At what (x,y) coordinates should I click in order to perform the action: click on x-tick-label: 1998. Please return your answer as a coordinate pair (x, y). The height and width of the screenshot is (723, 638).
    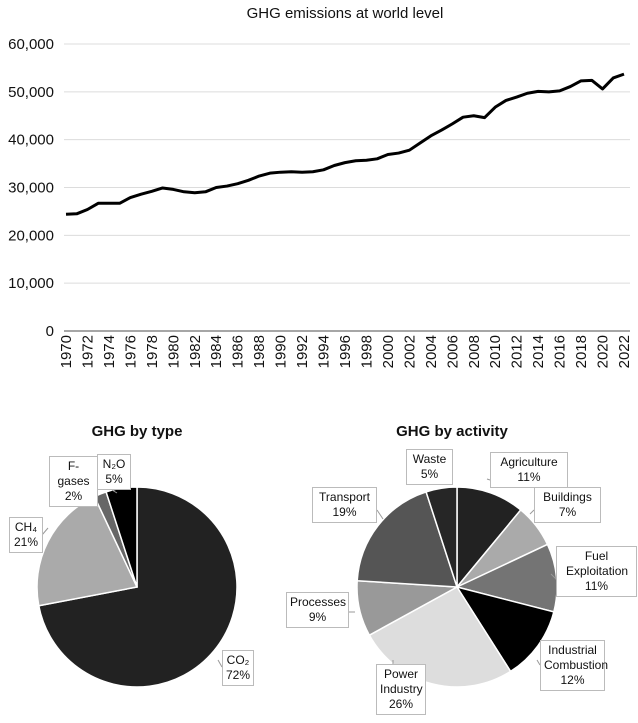
    Looking at the image, I should click on (366, 351).